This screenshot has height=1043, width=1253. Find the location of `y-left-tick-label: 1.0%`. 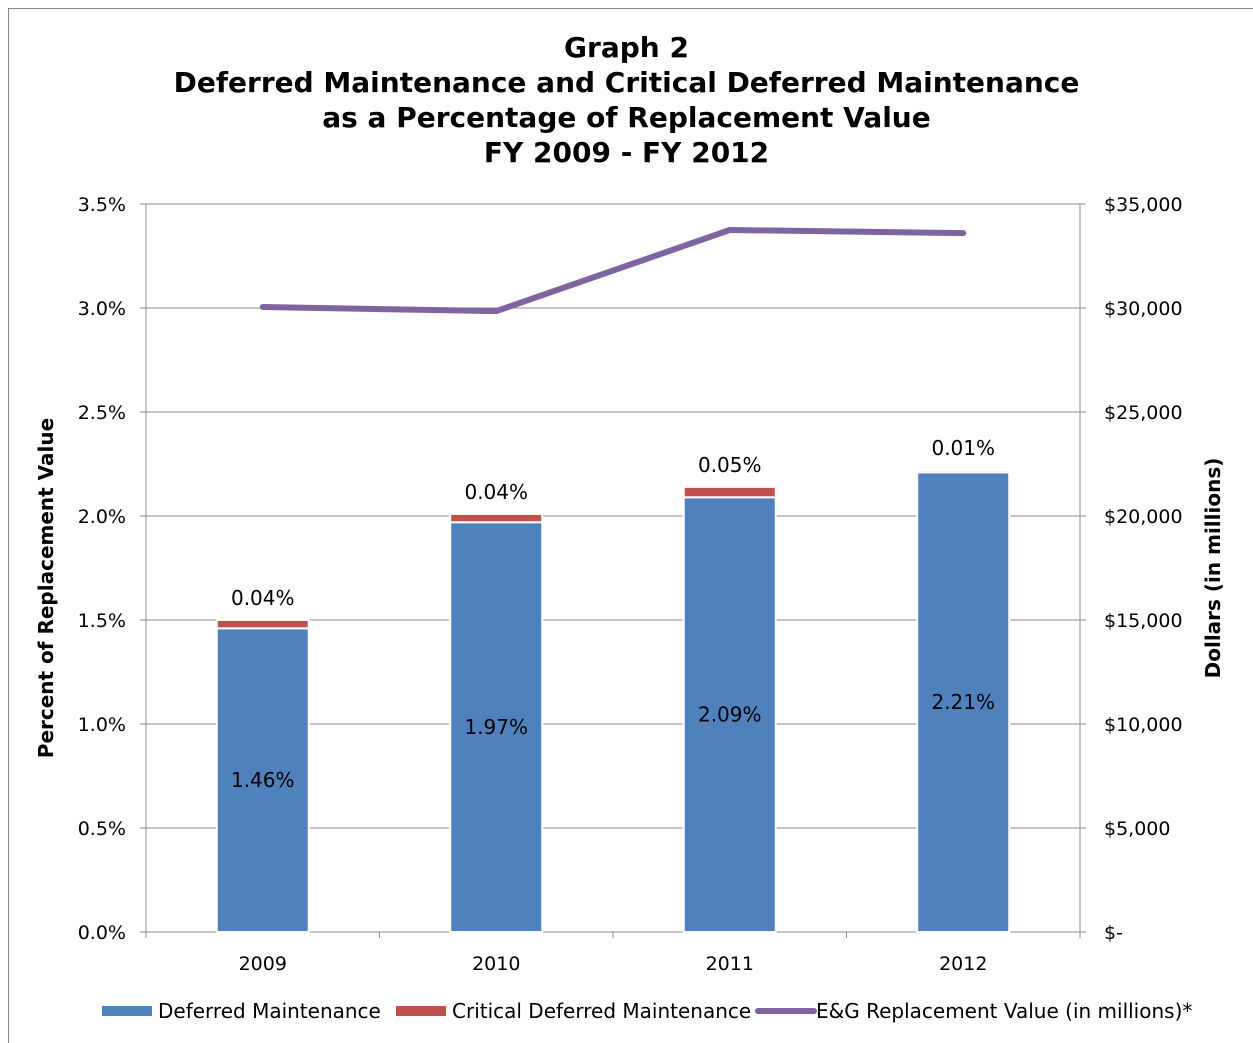

y-left-tick-label: 1.0% is located at coordinates (102, 725).